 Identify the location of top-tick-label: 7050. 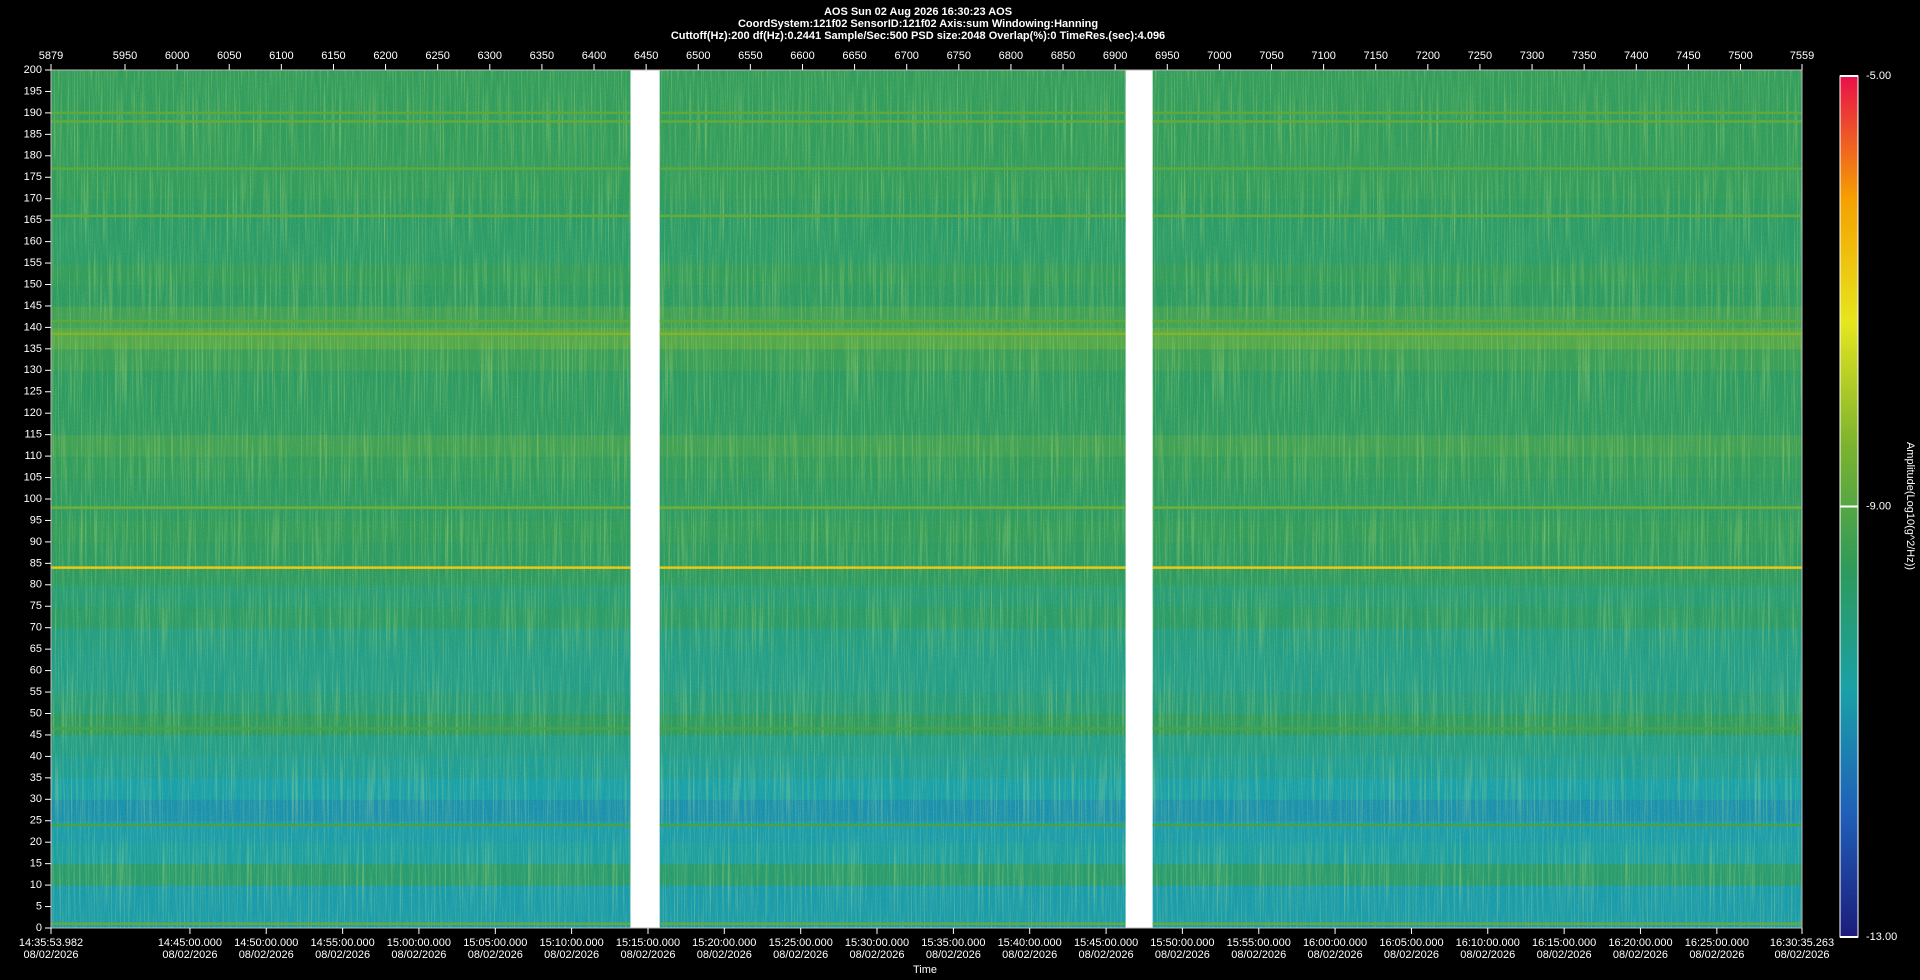
(1271, 56).